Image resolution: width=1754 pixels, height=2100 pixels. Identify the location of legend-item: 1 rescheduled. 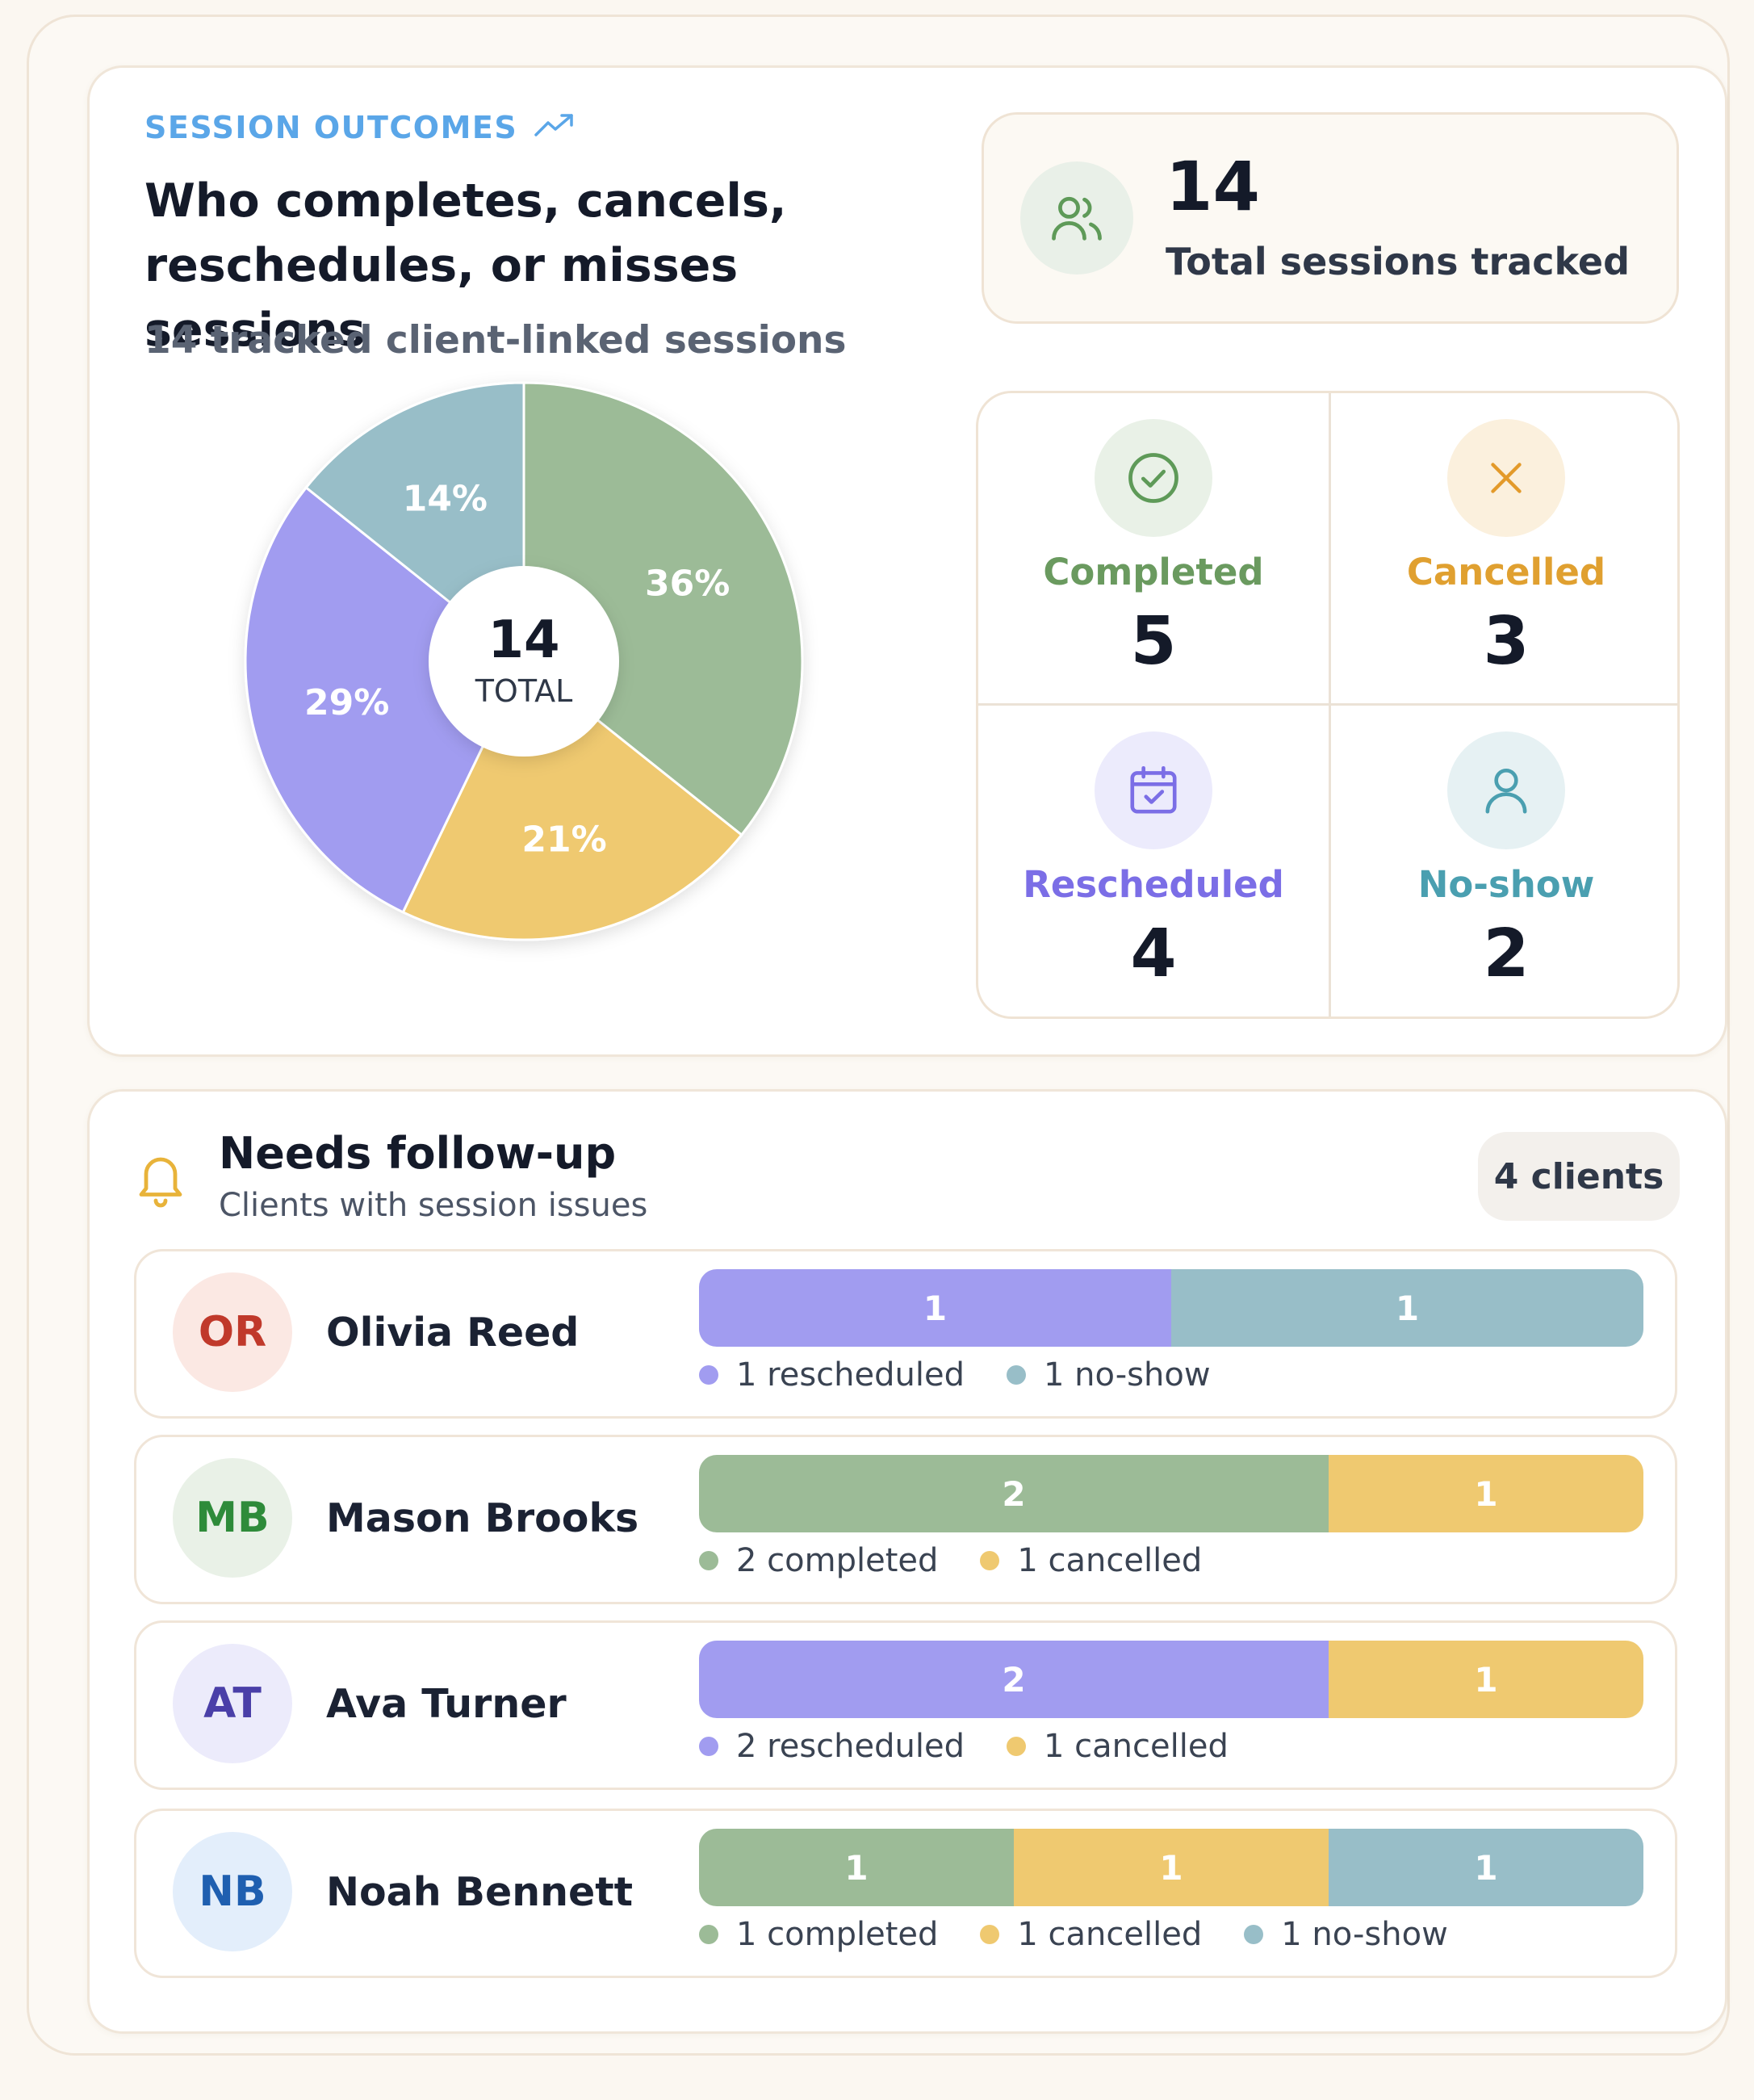
(832, 1375).